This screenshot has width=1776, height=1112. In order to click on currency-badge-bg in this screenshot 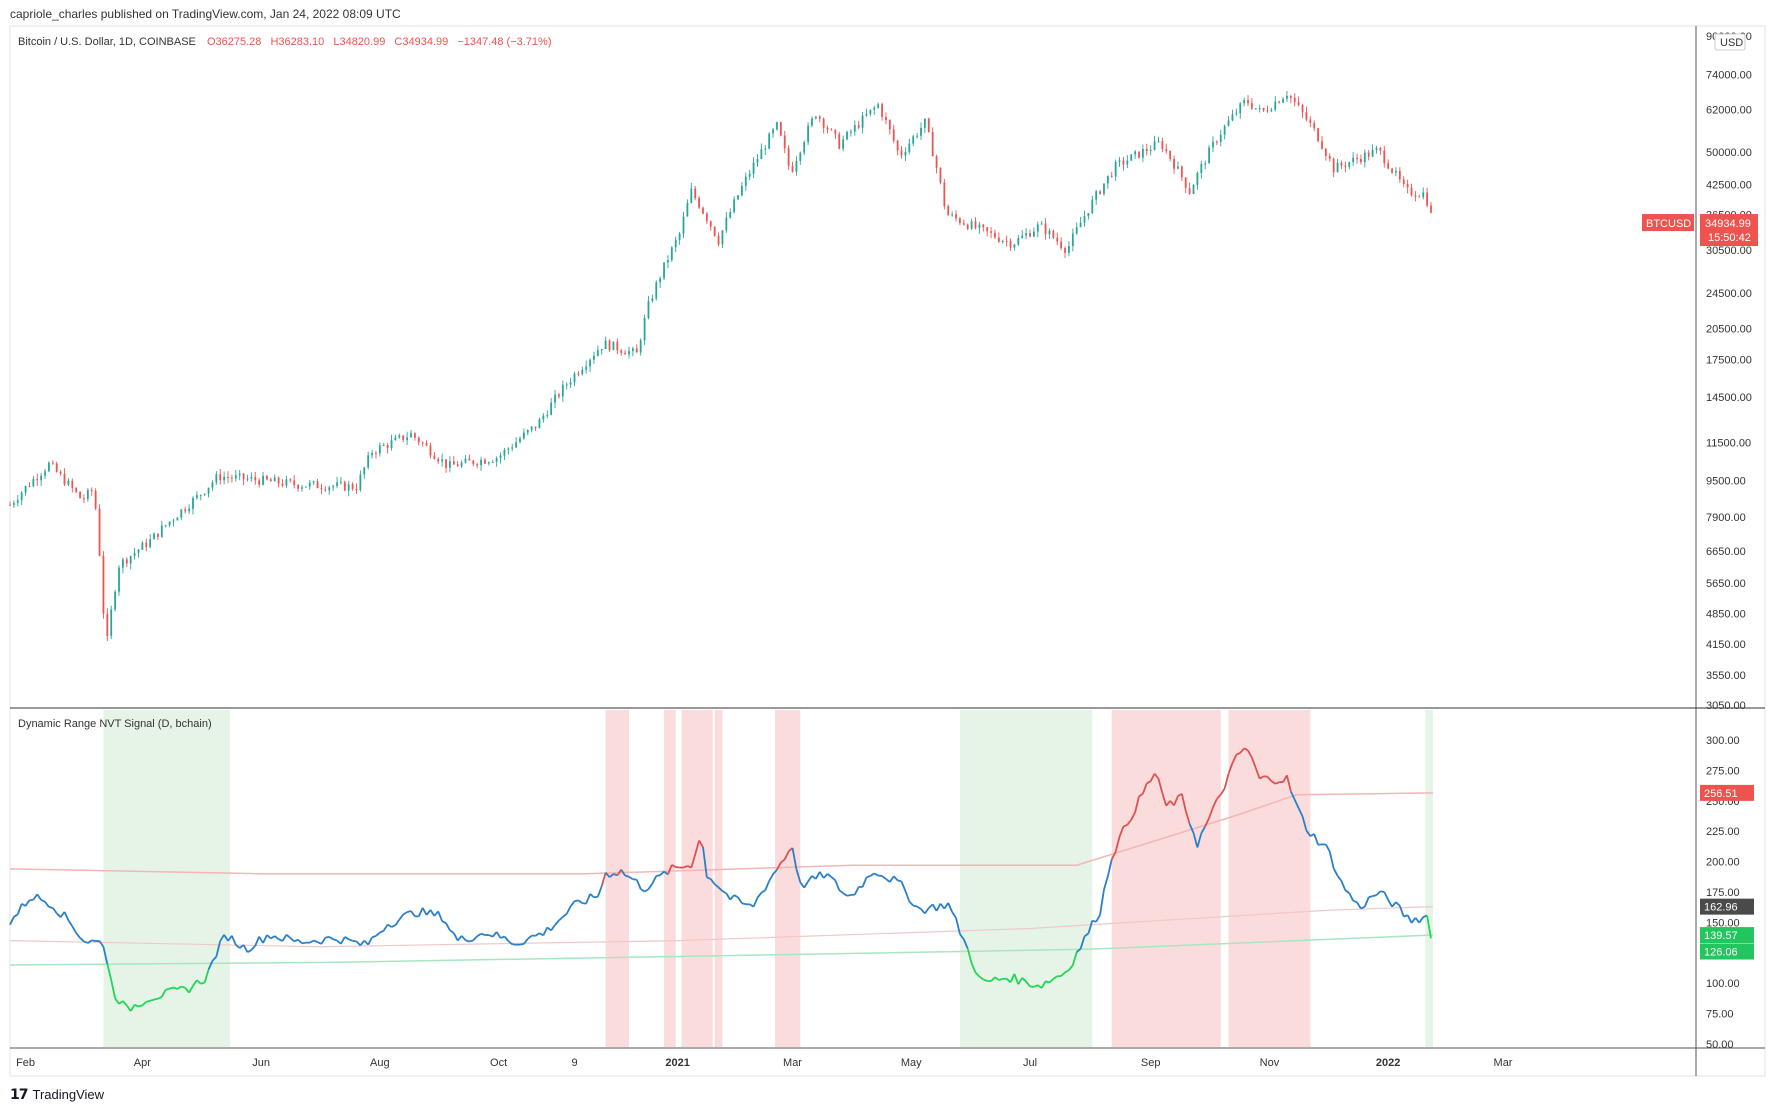, I will do `click(1730, 42)`.